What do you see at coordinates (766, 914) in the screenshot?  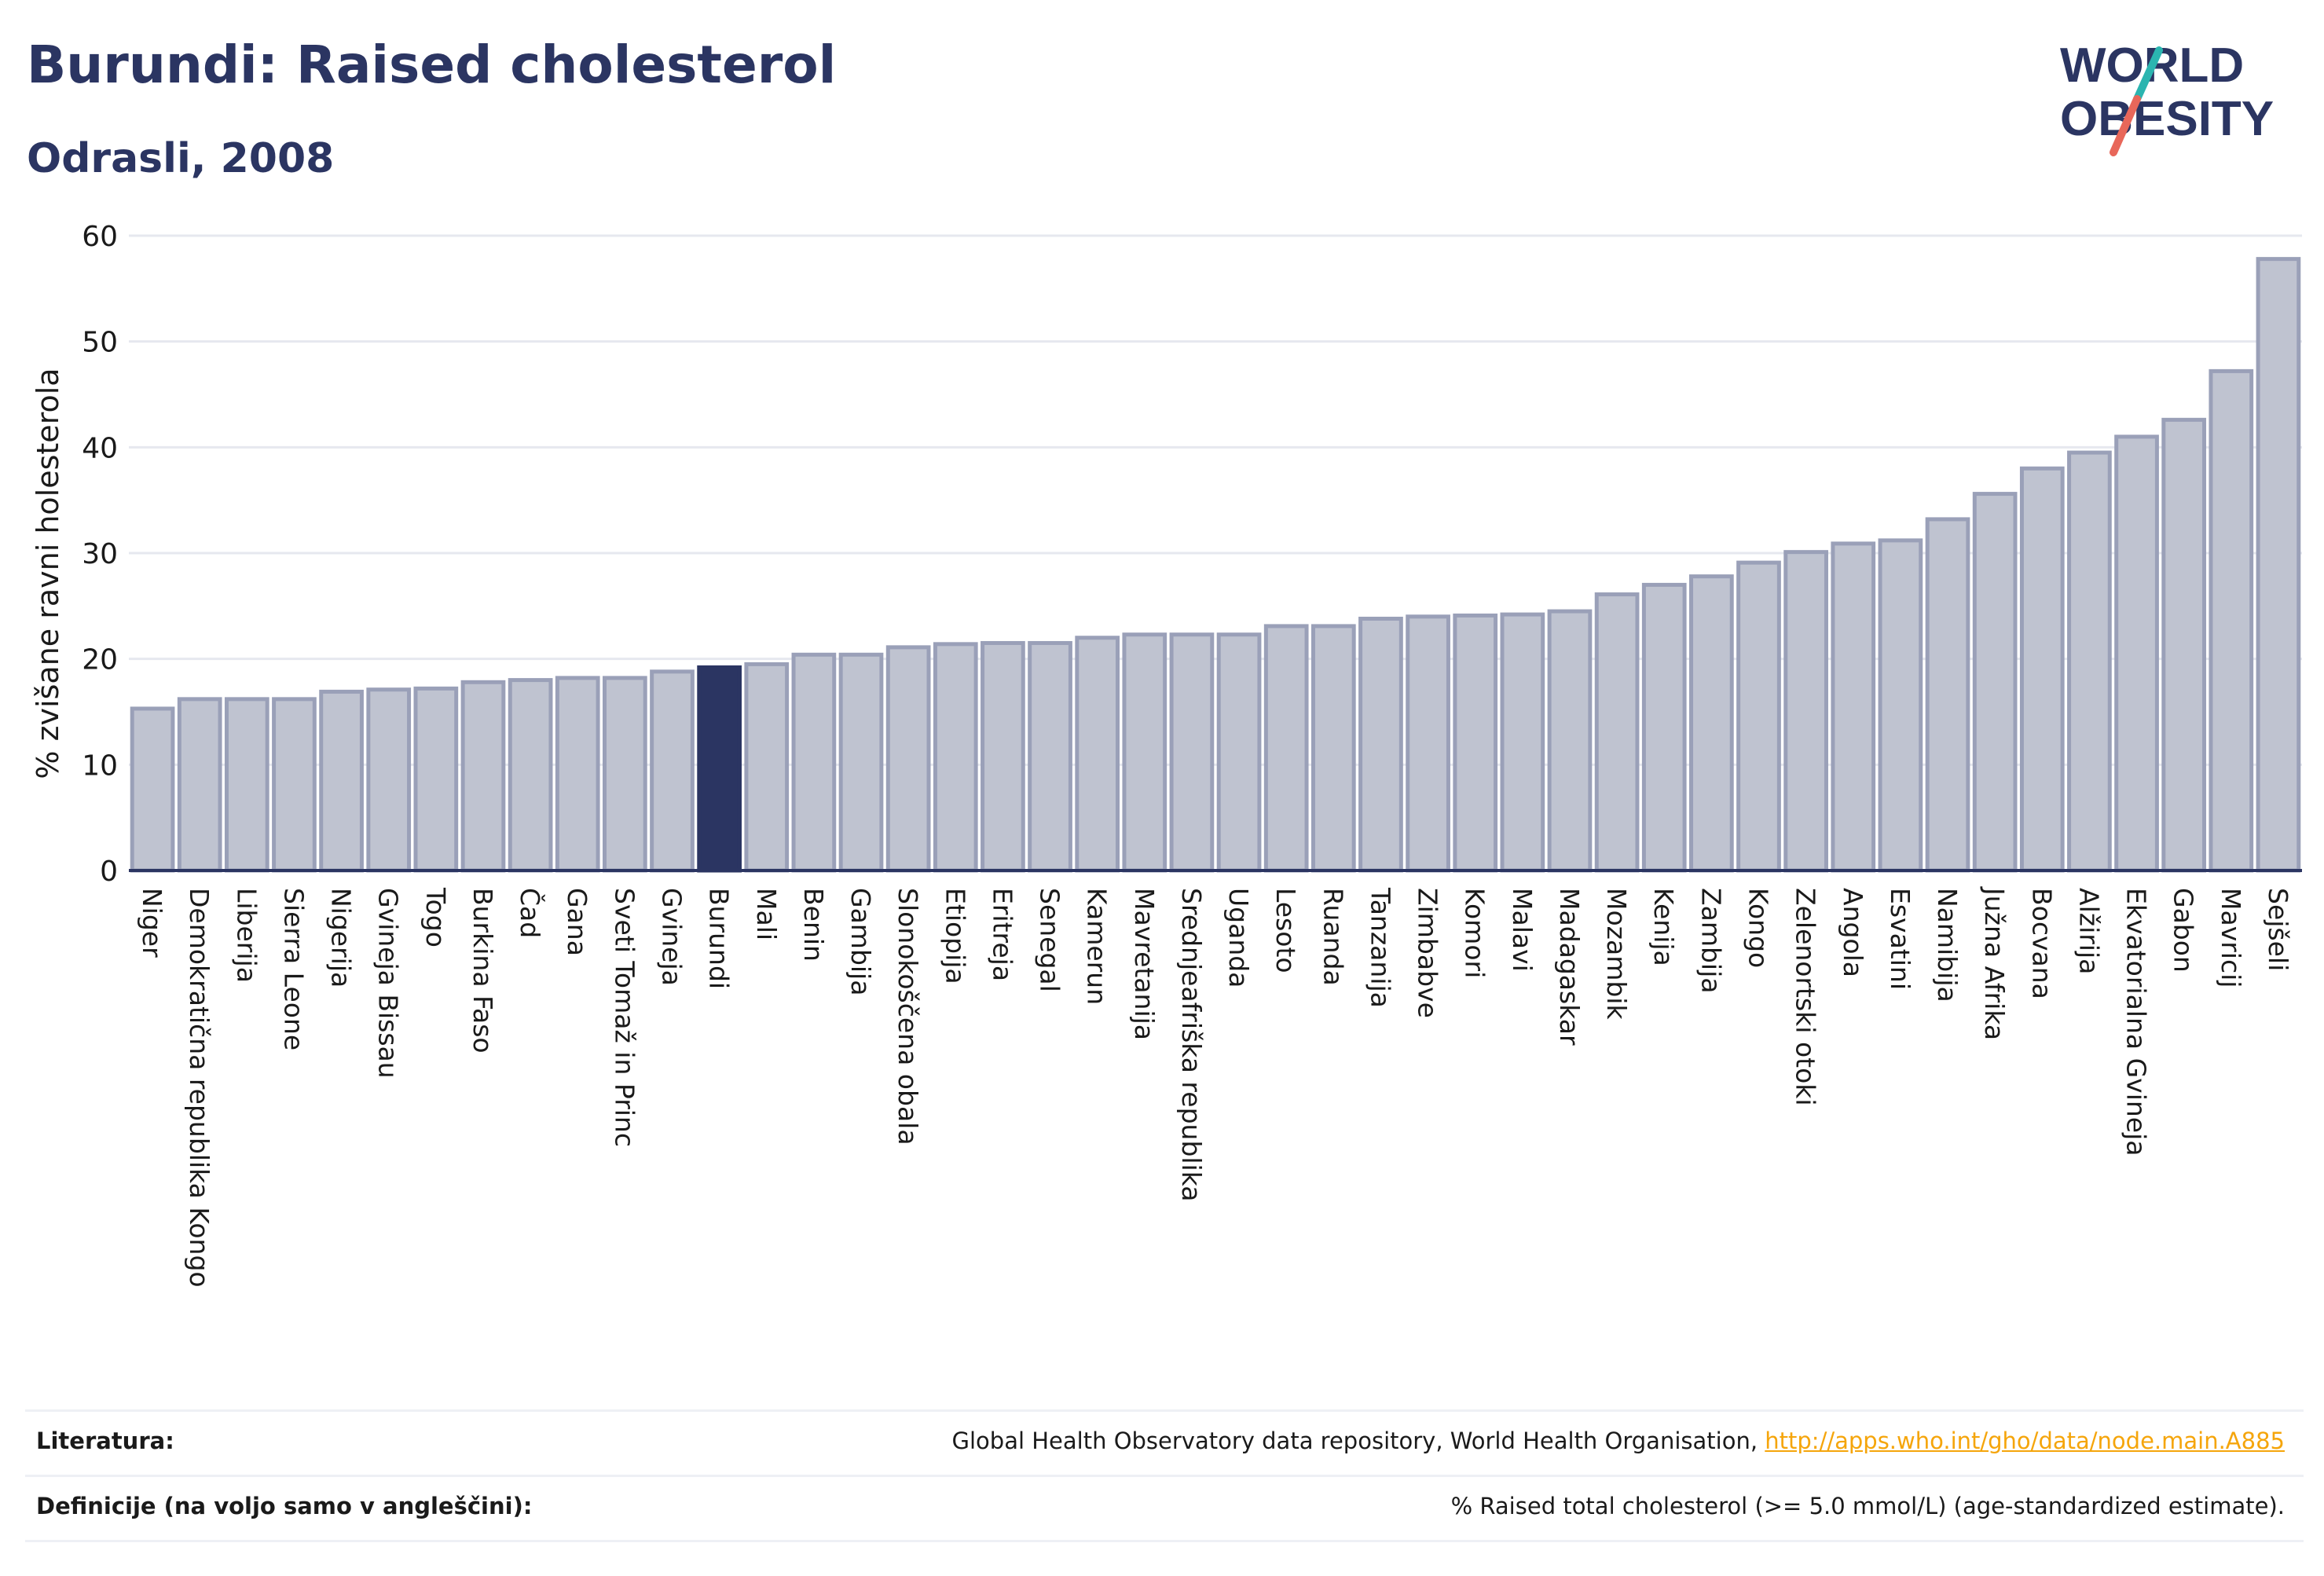 I see `x-tick-label: Mali` at bounding box center [766, 914].